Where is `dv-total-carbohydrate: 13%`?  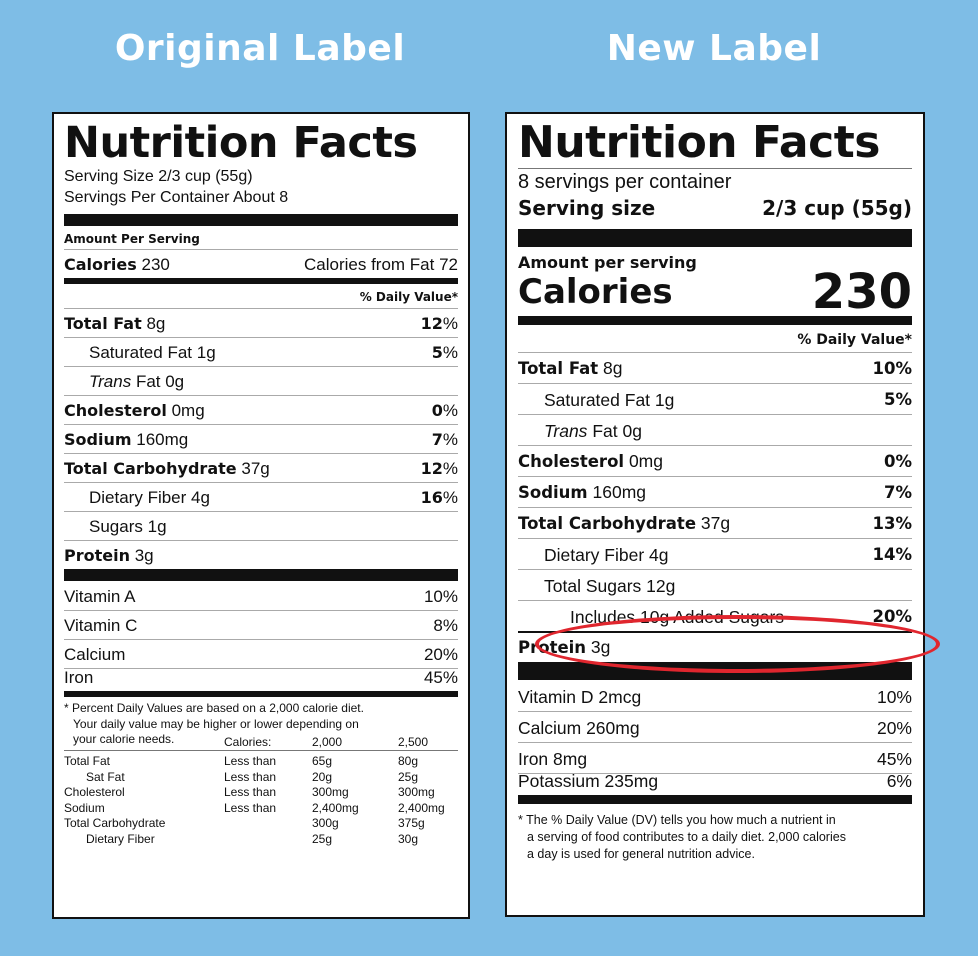
dv-total-carbohydrate: 13% is located at coordinates (892, 523).